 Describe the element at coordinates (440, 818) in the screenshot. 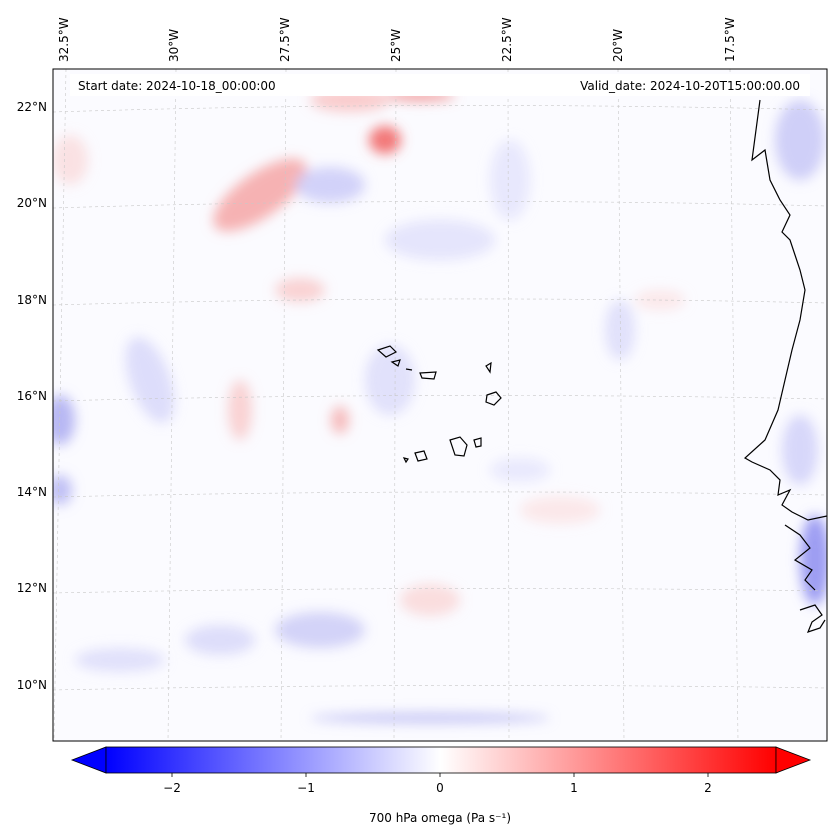

I see `colorbar-label: 700 hPa omega (Pa s⁻¹)` at that location.